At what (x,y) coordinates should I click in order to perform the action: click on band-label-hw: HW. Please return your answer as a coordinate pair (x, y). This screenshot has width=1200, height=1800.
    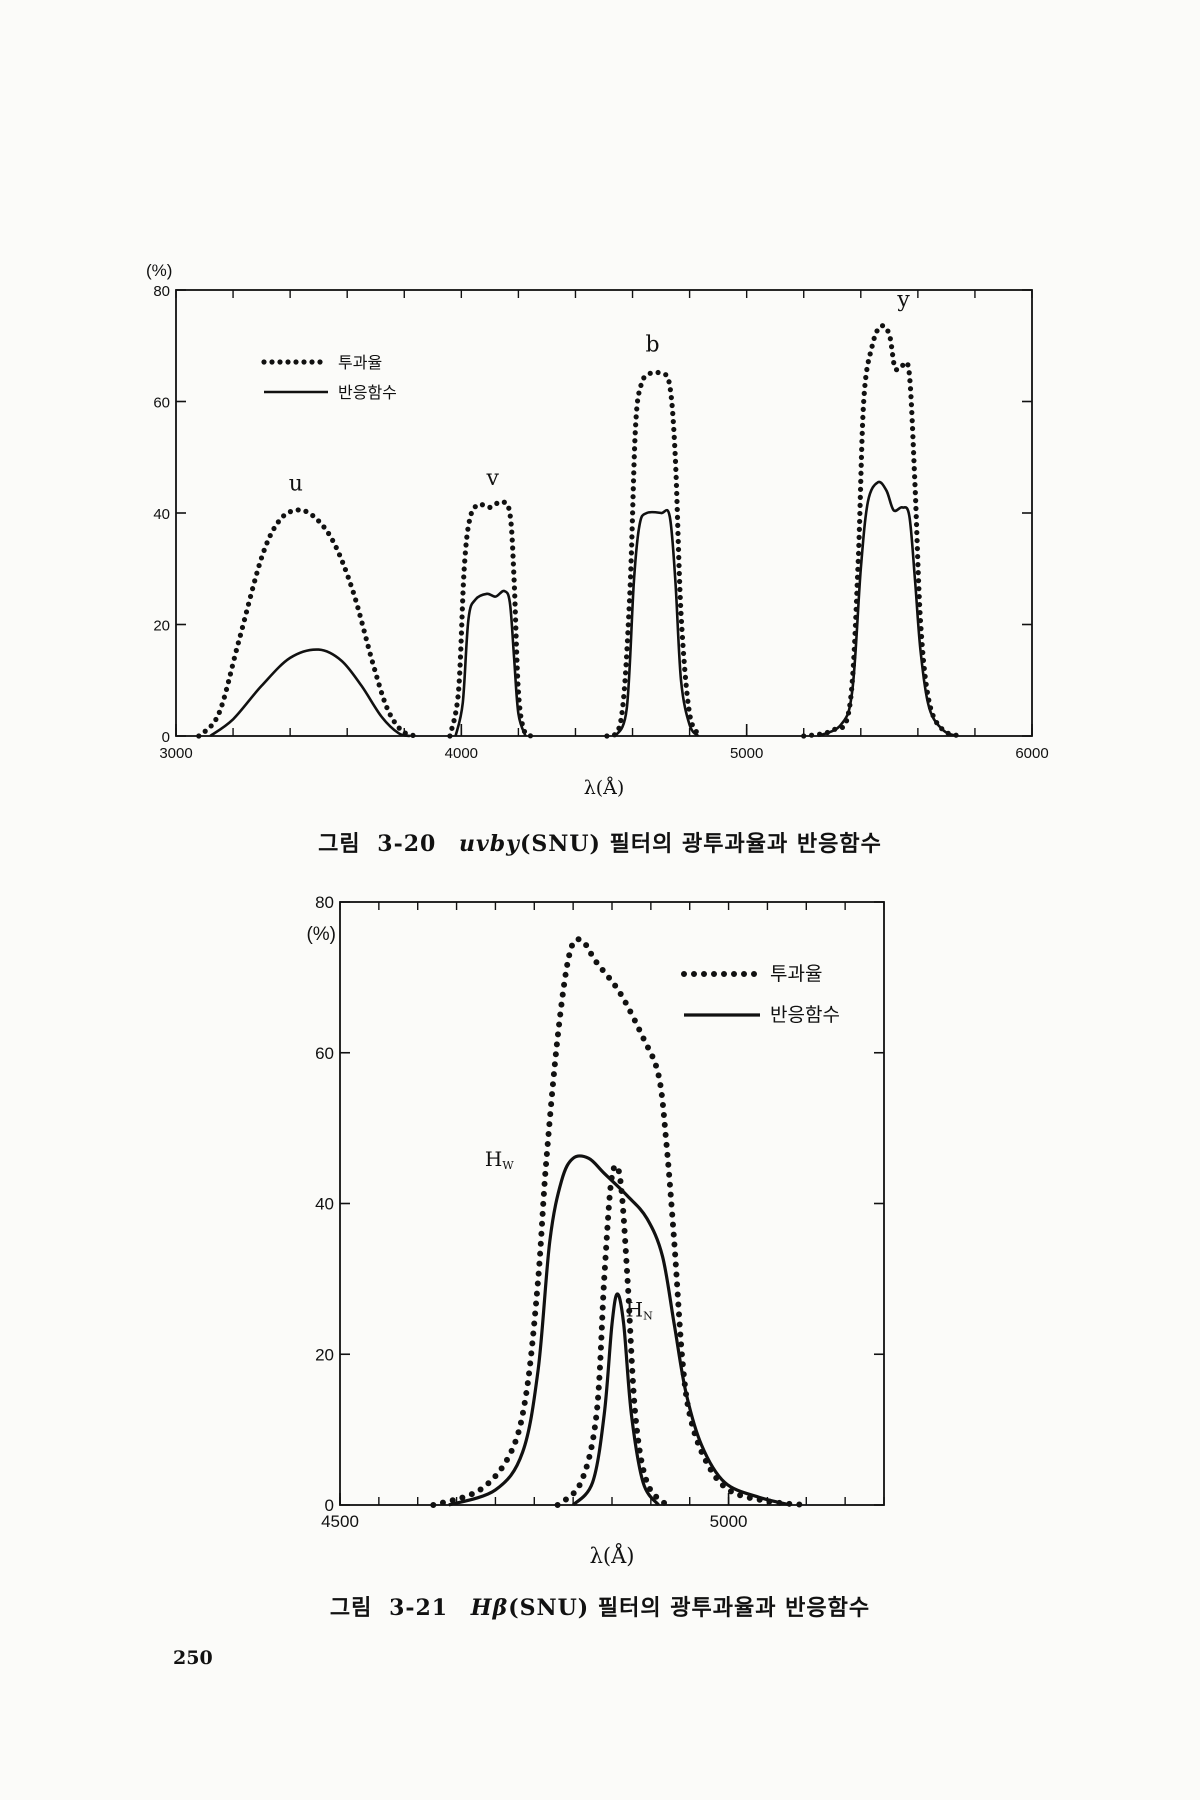
    Looking at the image, I should click on (499, 1159).